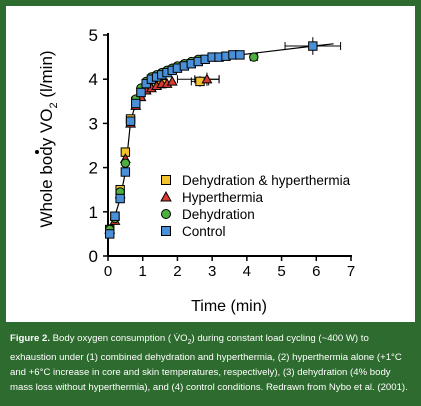  What do you see at coordinates (166, 180) in the screenshot?
I see `legend-marker-dehydration-hyperthermia` at bounding box center [166, 180].